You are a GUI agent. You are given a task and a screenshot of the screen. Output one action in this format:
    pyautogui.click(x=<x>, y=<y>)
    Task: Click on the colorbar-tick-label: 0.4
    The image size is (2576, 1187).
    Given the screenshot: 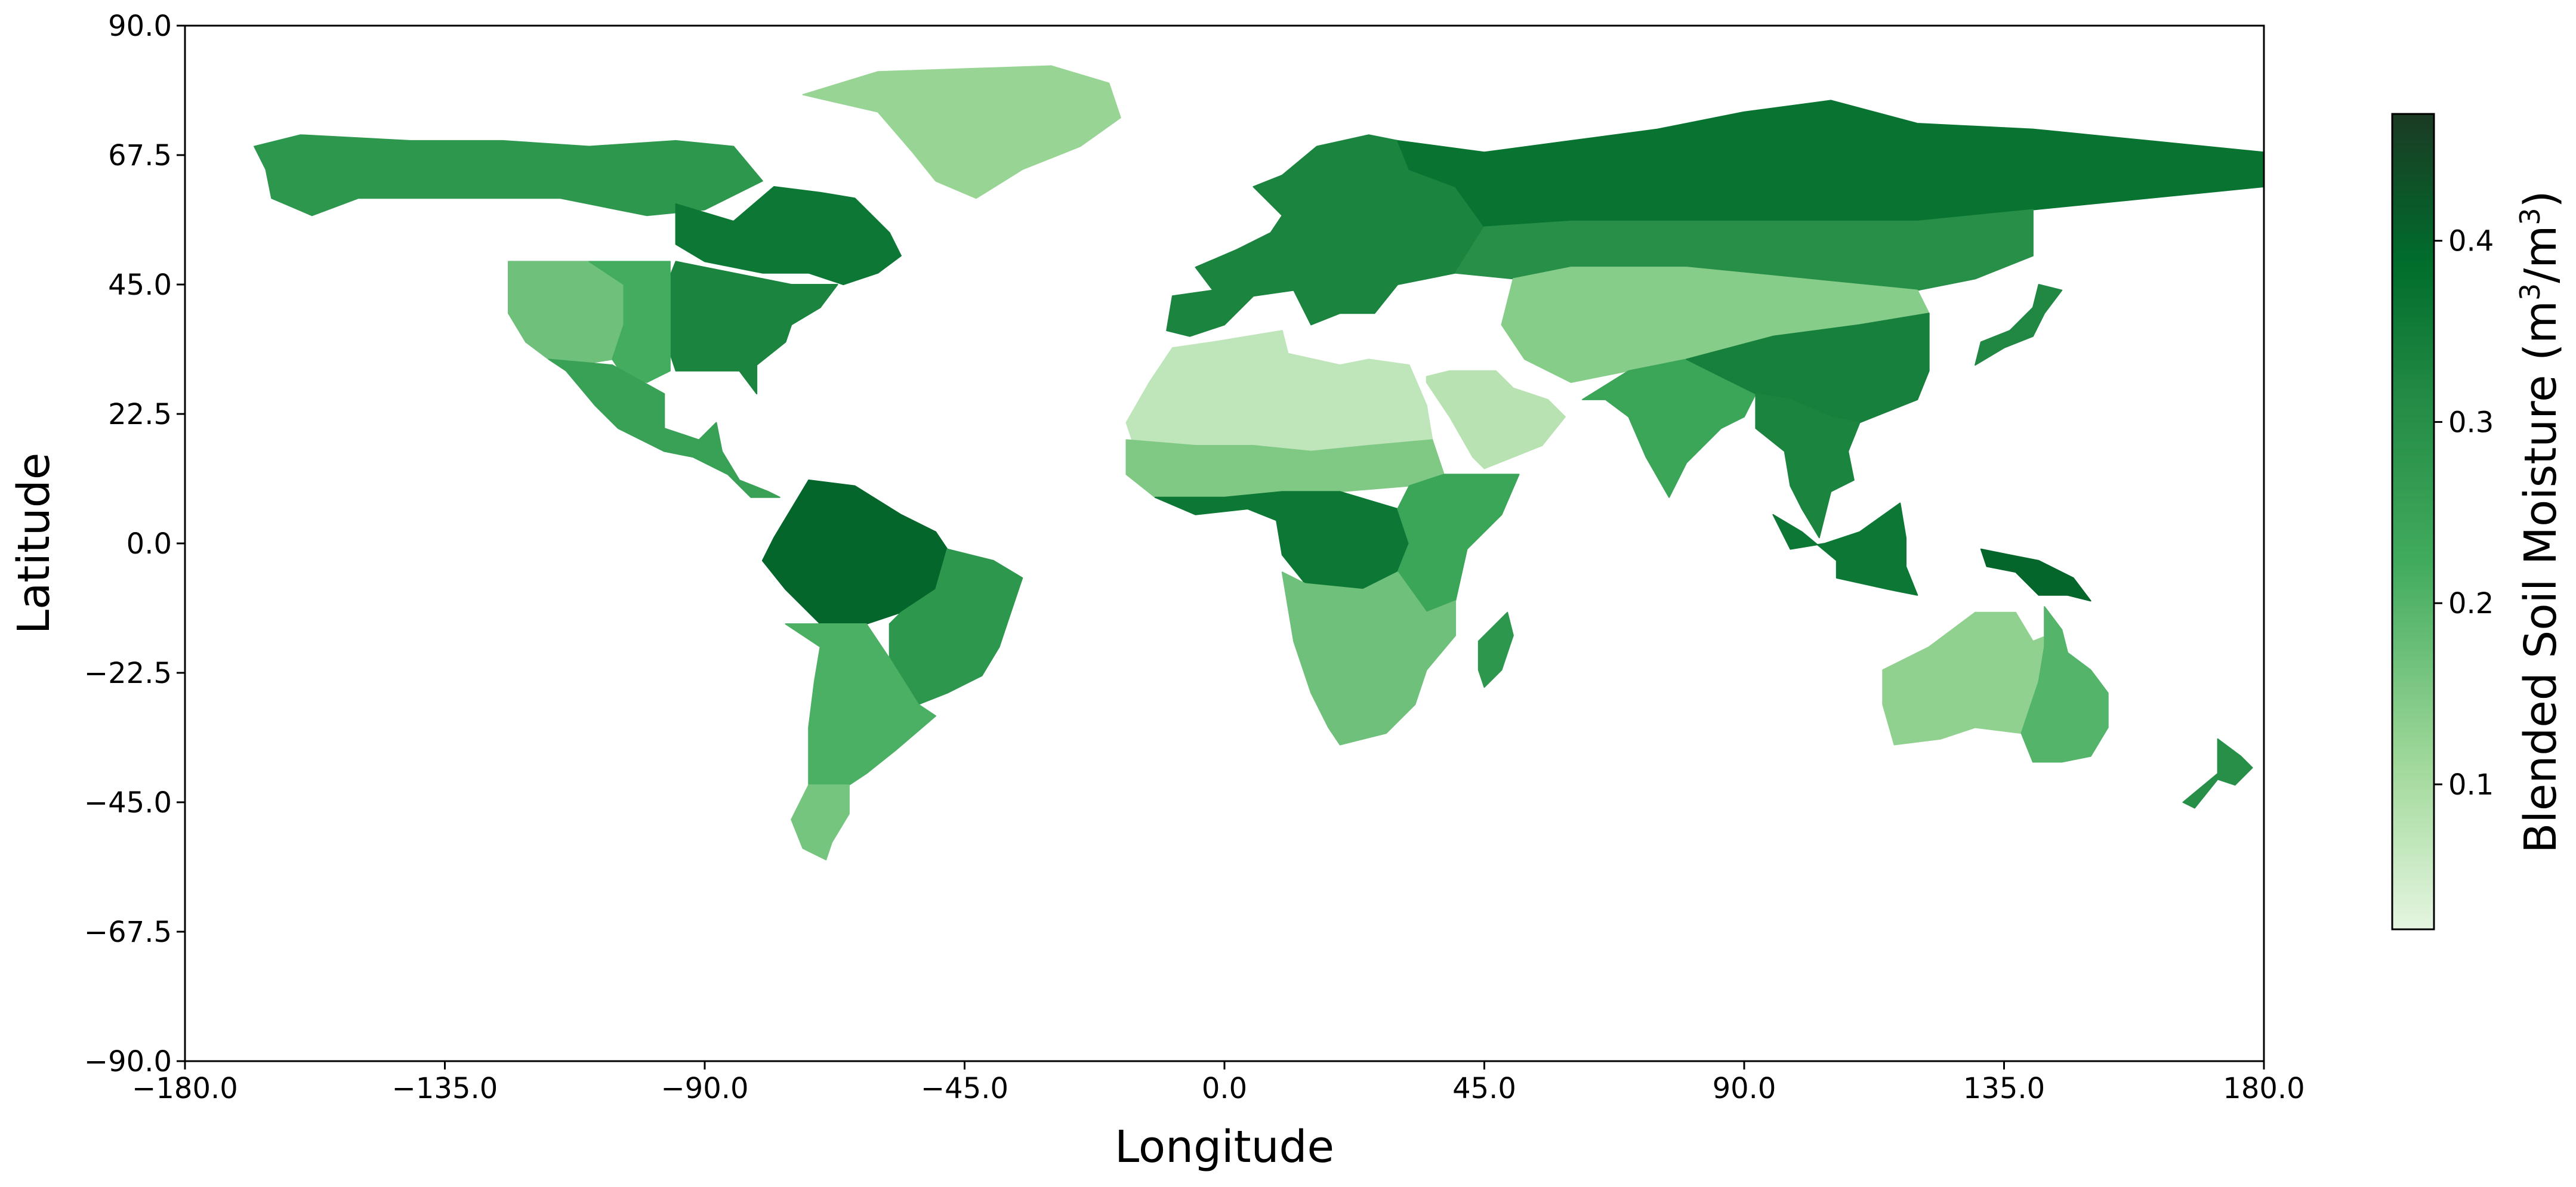 What is the action you would take?
    pyautogui.click(x=2471, y=241)
    